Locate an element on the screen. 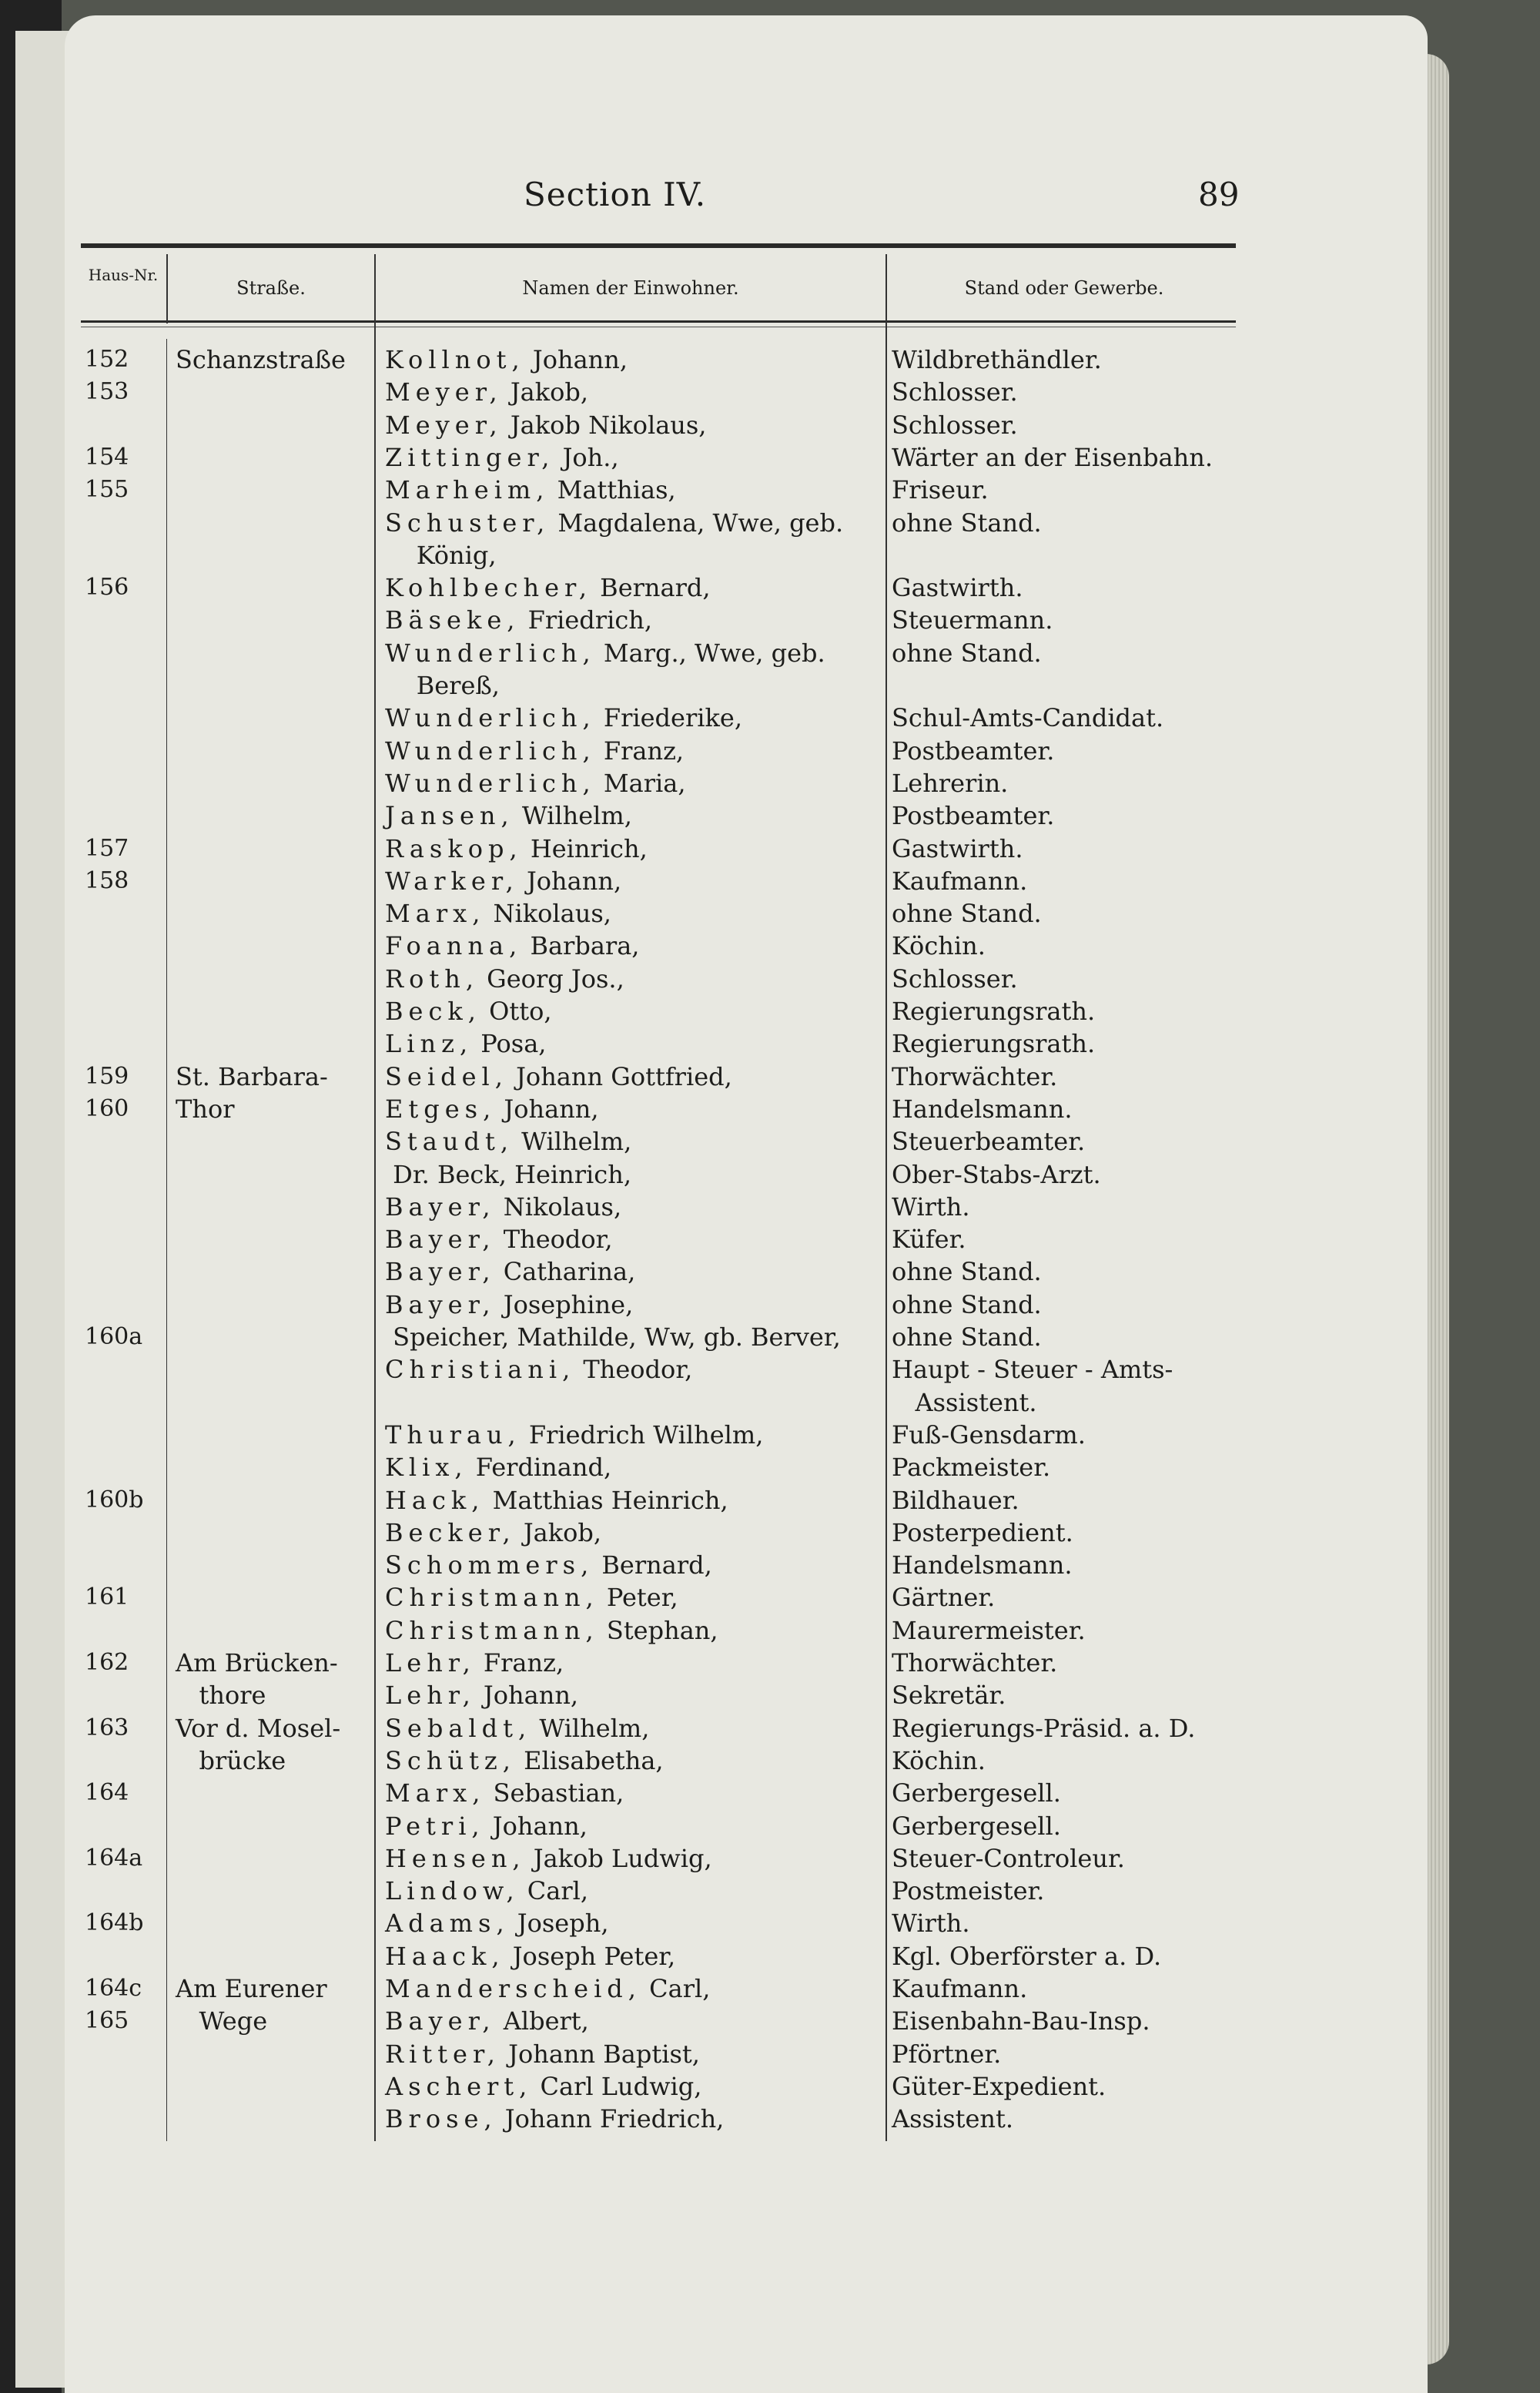 This screenshot has width=1540, height=2393. street-name: Schanzstraße is located at coordinates (261, 360).